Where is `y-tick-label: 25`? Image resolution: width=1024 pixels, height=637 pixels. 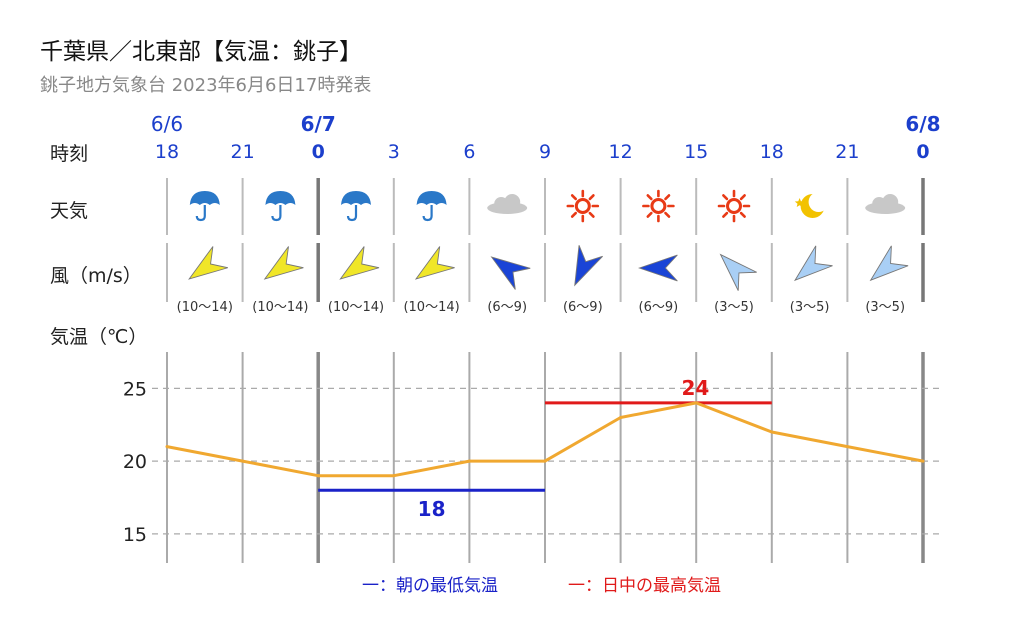
y-tick-label: 25 is located at coordinates (135, 389).